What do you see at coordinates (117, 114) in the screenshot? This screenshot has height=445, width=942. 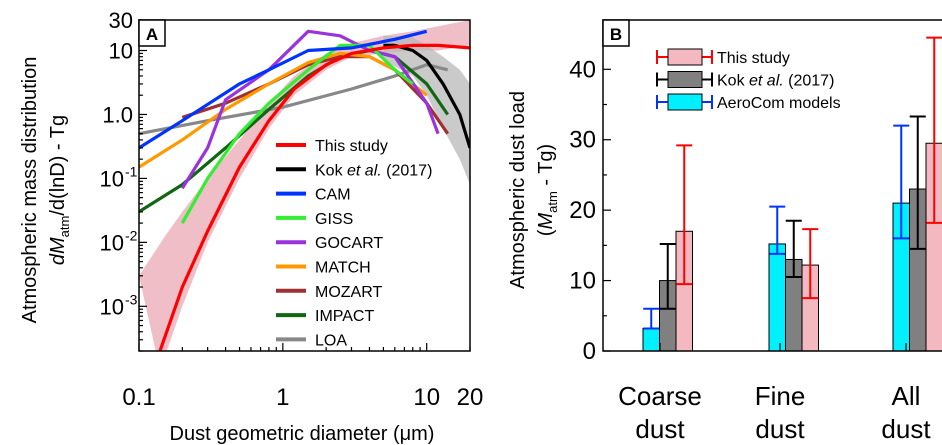 I see `y-tick-label: 1.0` at bounding box center [117, 114].